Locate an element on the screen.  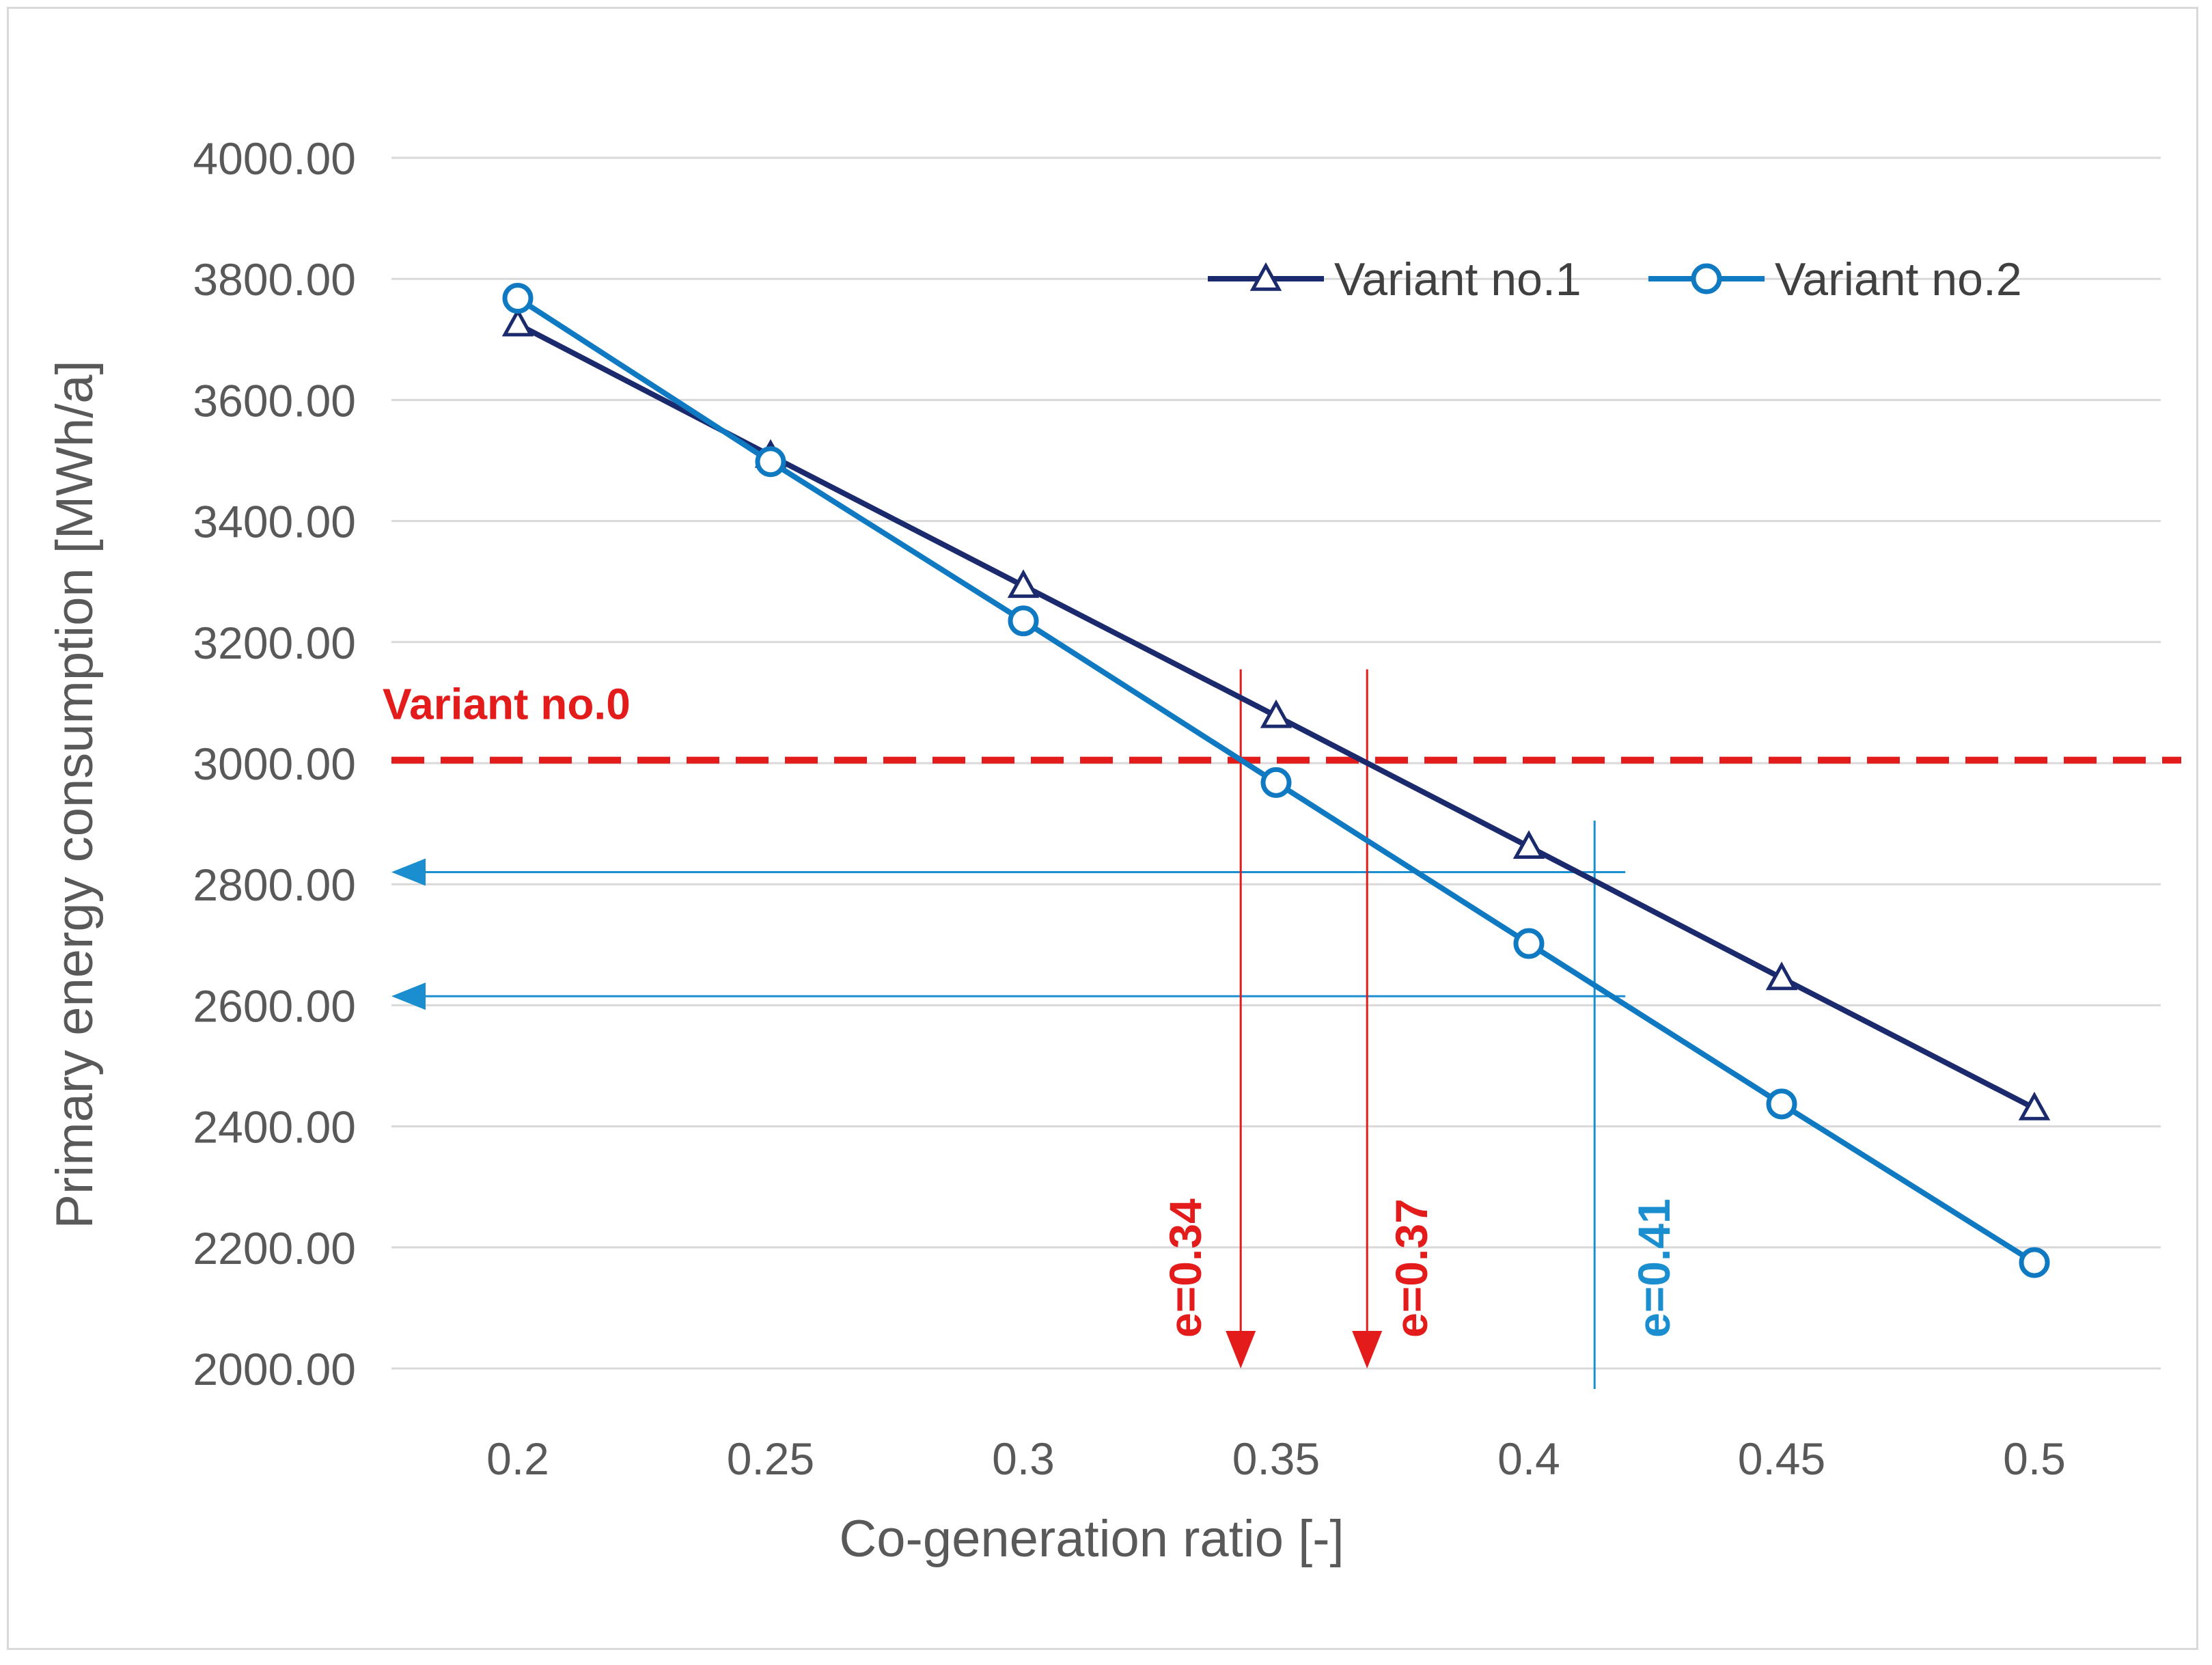
y-tick-label: 2800.00 is located at coordinates (275, 884).